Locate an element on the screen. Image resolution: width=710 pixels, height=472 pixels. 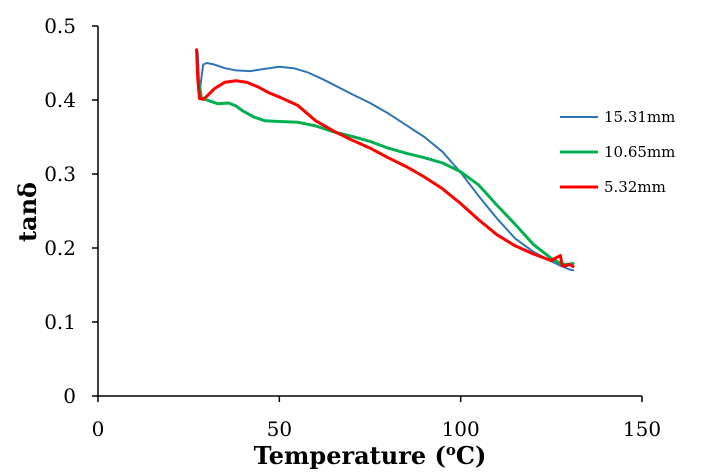
x-tick-label: 150 is located at coordinates (642, 429).